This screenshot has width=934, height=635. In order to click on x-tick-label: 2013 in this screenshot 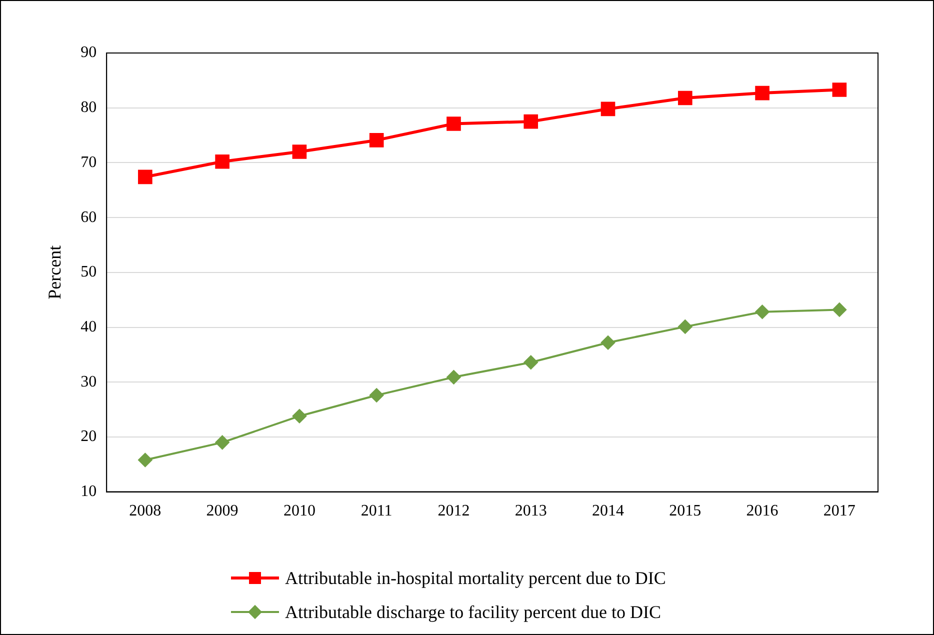, I will do `click(530, 511)`.